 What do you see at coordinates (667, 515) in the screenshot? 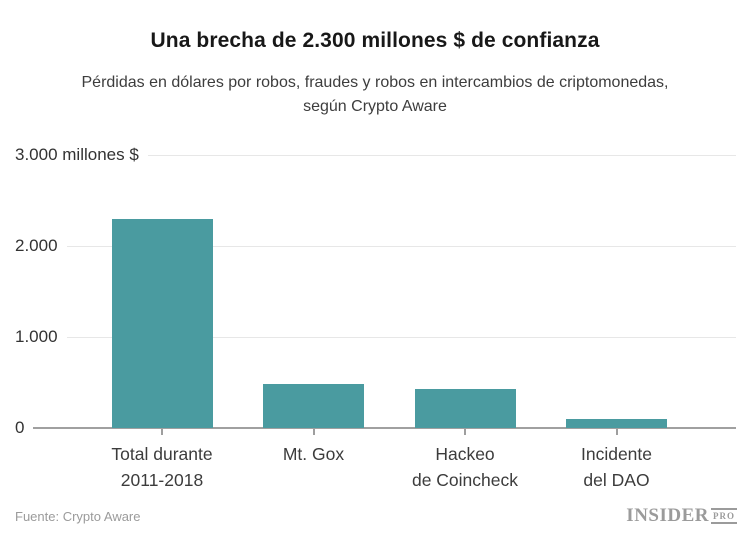
I see `logo-insider-text: INSIDER` at bounding box center [667, 515].